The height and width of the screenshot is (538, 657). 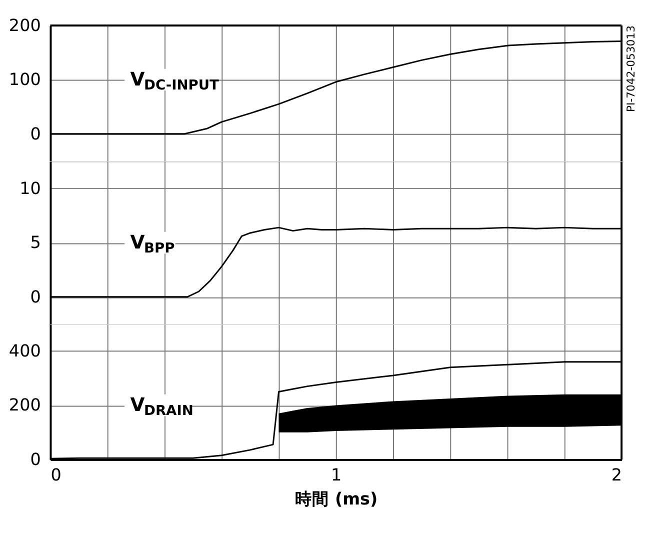 What do you see at coordinates (631, 68) in the screenshot?
I see `text: PI-7042-053013` at bounding box center [631, 68].